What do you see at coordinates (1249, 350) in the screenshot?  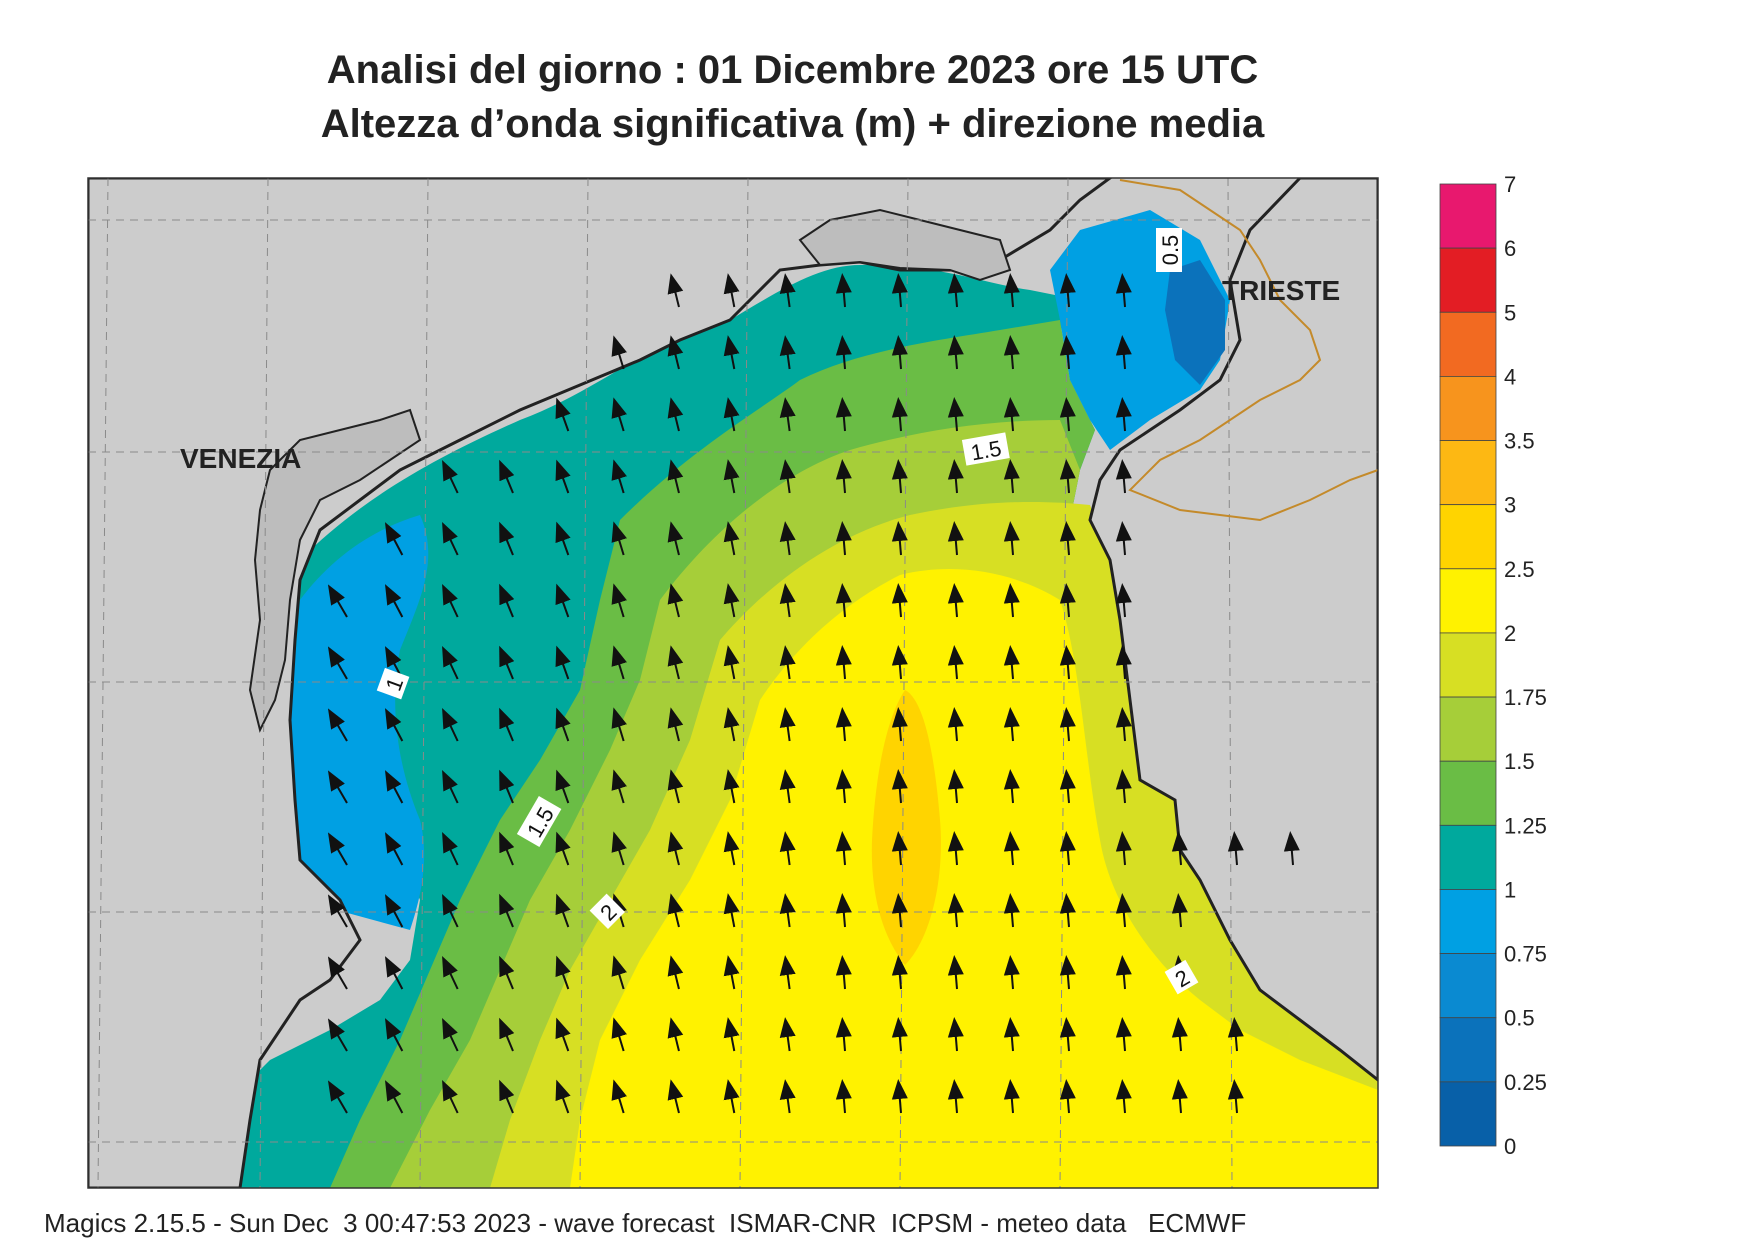 I see `border-line` at bounding box center [1249, 350].